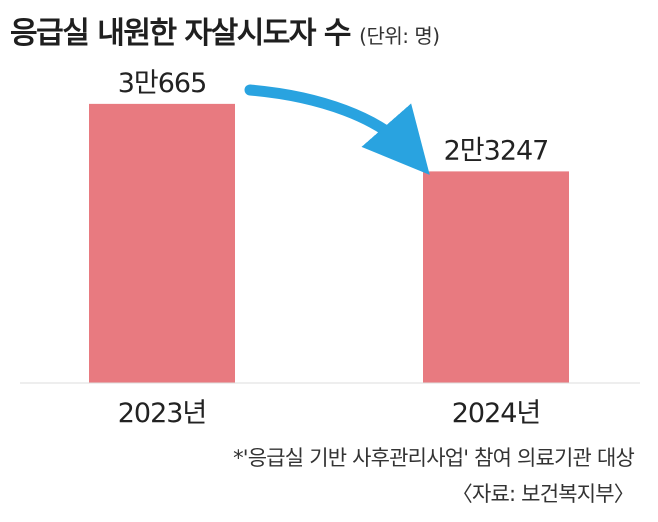 The image size is (658, 522). Describe the element at coordinates (399, 36) in the screenshot. I see `unit-label: (단위: 명)` at that location.